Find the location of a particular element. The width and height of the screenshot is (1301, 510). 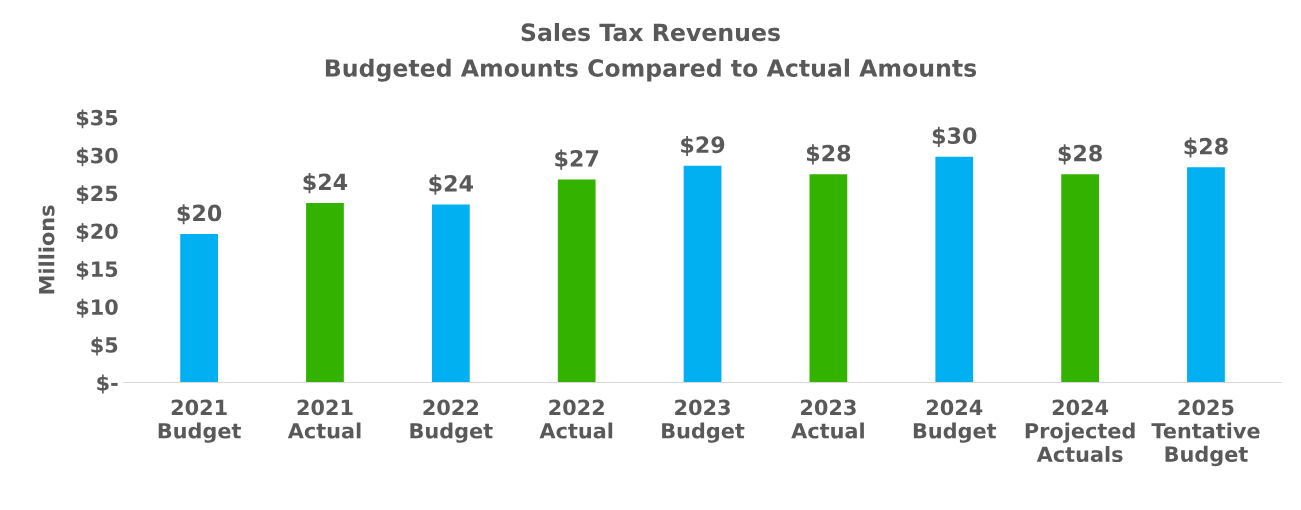

x-tick-label: 2022 Actual is located at coordinates (576, 419).